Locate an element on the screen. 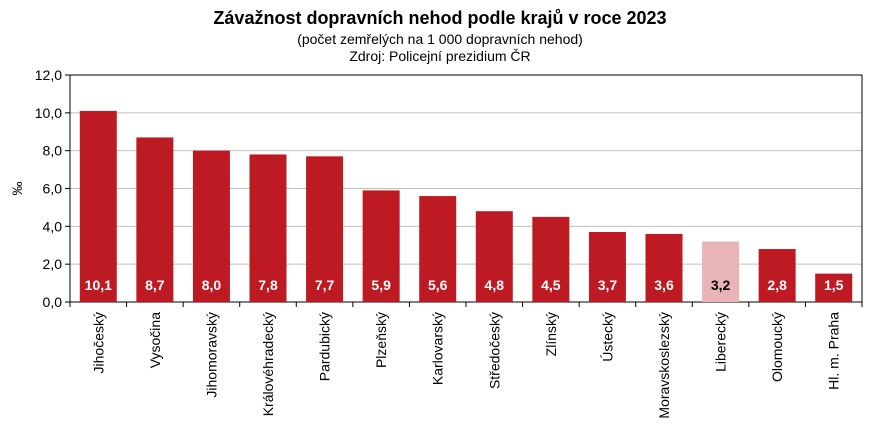 The image size is (880, 445). data-label: 5,9 is located at coordinates (381, 285).